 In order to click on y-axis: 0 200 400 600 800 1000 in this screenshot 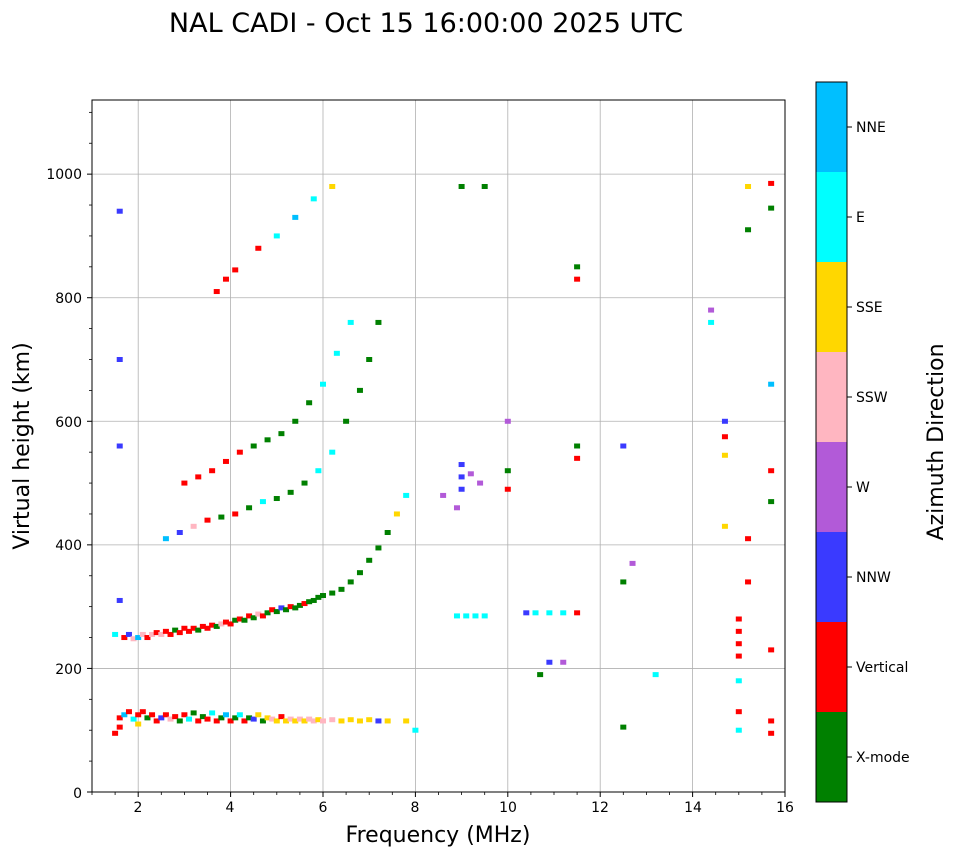, I will do `click(64, 484)`.